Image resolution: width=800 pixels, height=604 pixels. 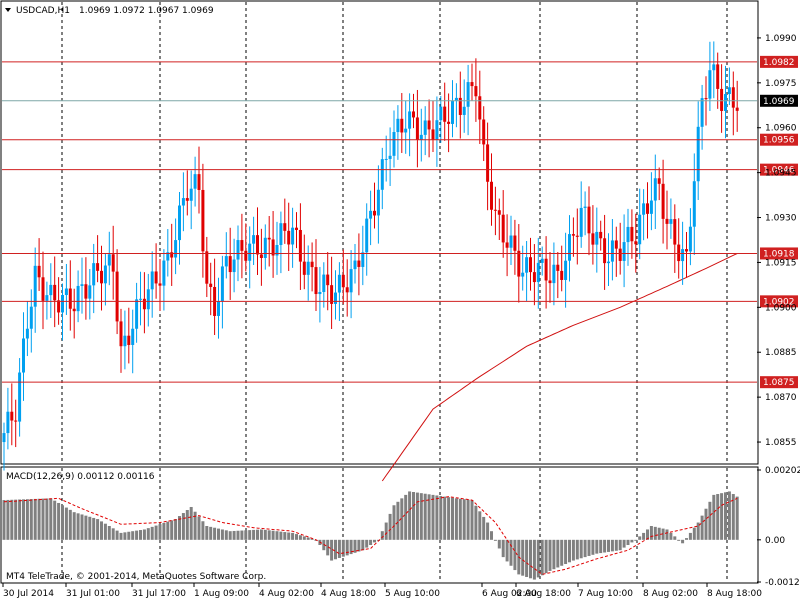 I want to click on time-tick-label: 4 Aug 02:00, so click(x=286, y=594).